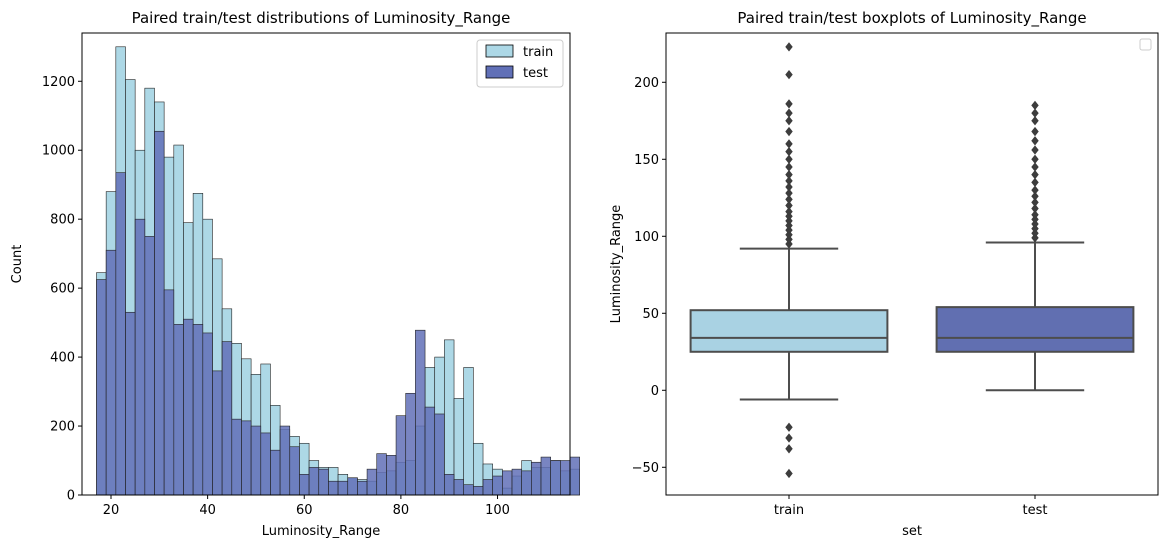 This screenshot has height=547, width=1169. Describe the element at coordinates (62, 289) in the screenshot. I see `y-tick-label: 600` at that location.